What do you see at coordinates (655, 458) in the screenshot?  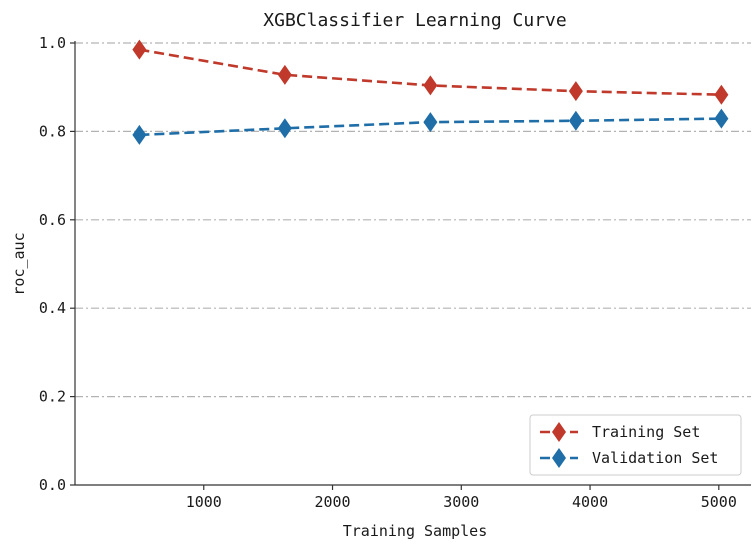 I see `legend-label: Validation Set` at bounding box center [655, 458].